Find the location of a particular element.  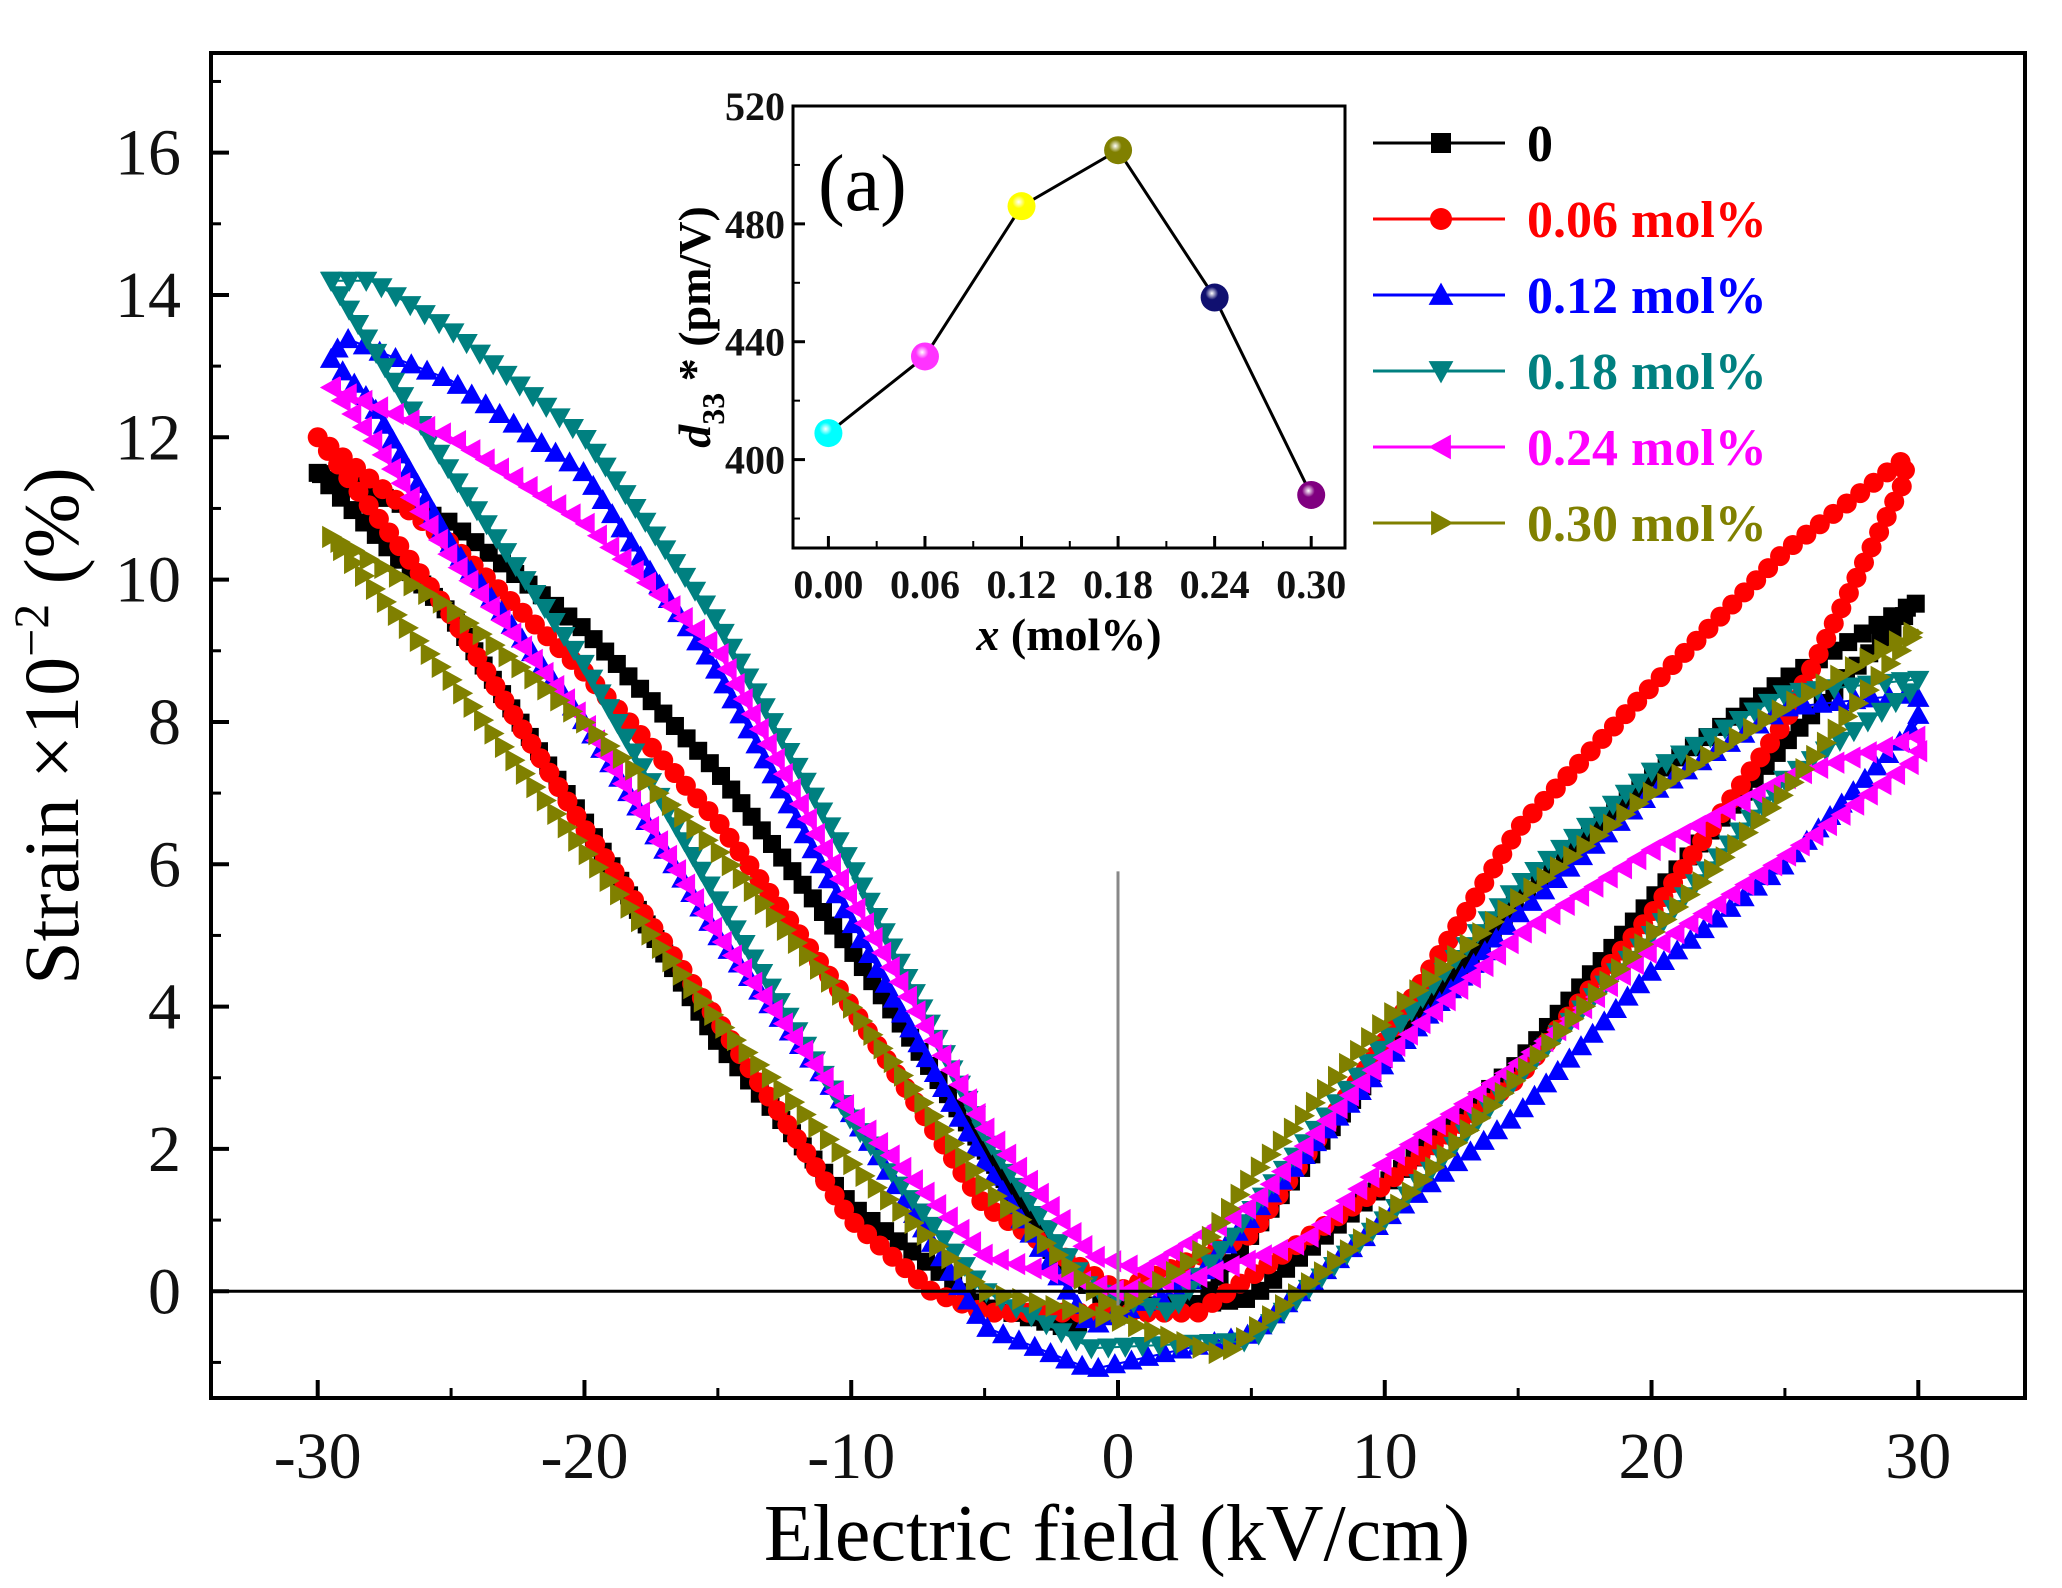

legend-item: 0.30 mol% is located at coordinates (1570, 524).